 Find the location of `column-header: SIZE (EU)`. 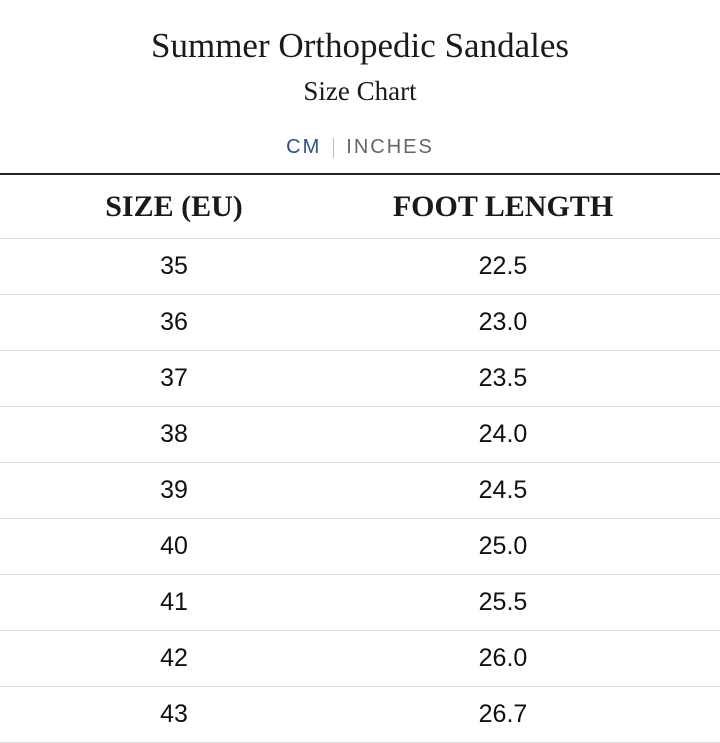

column-header: SIZE (EU) is located at coordinates (174, 206).